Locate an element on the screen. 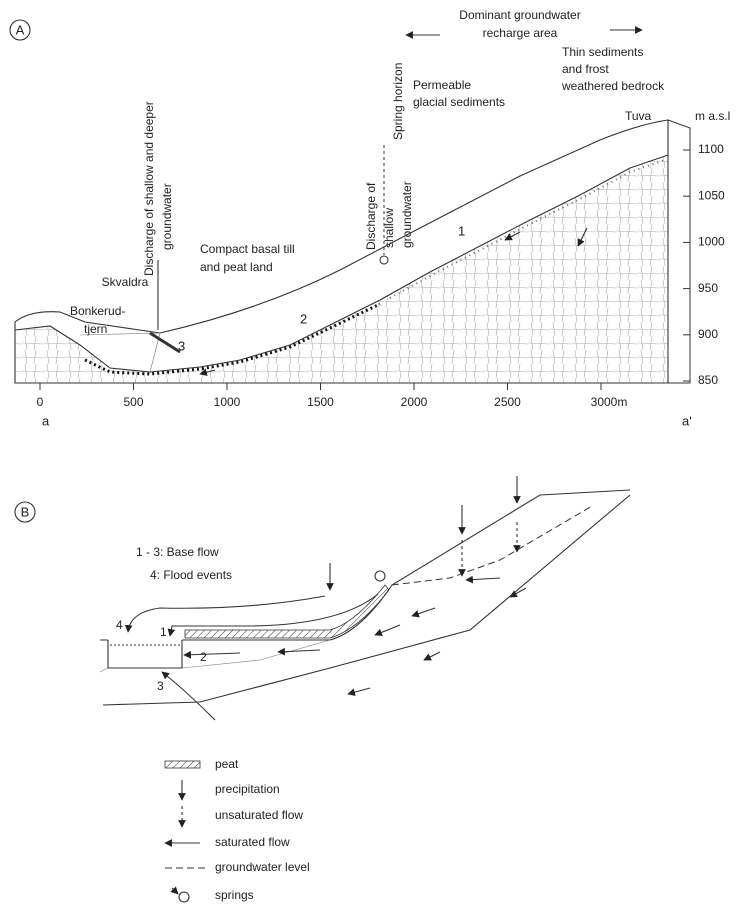 The height and width of the screenshot is (904, 742). tick-label: 850 is located at coordinates (708, 380).